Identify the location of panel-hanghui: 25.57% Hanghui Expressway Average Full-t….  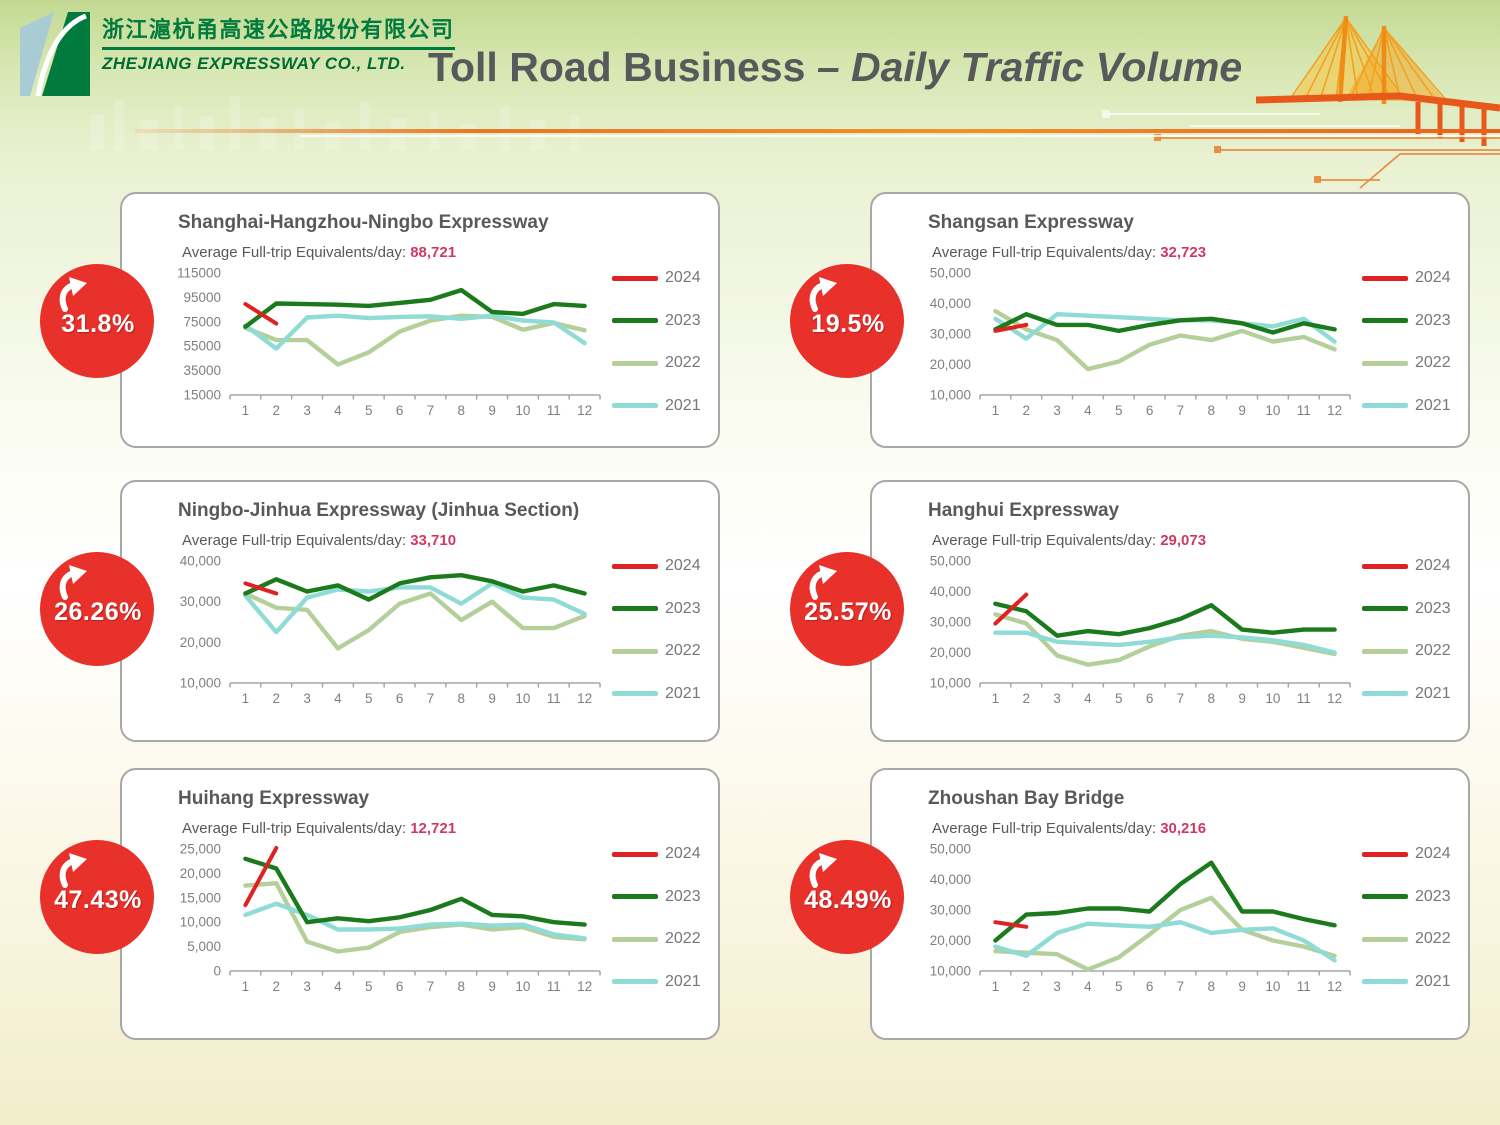
(1130, 611).